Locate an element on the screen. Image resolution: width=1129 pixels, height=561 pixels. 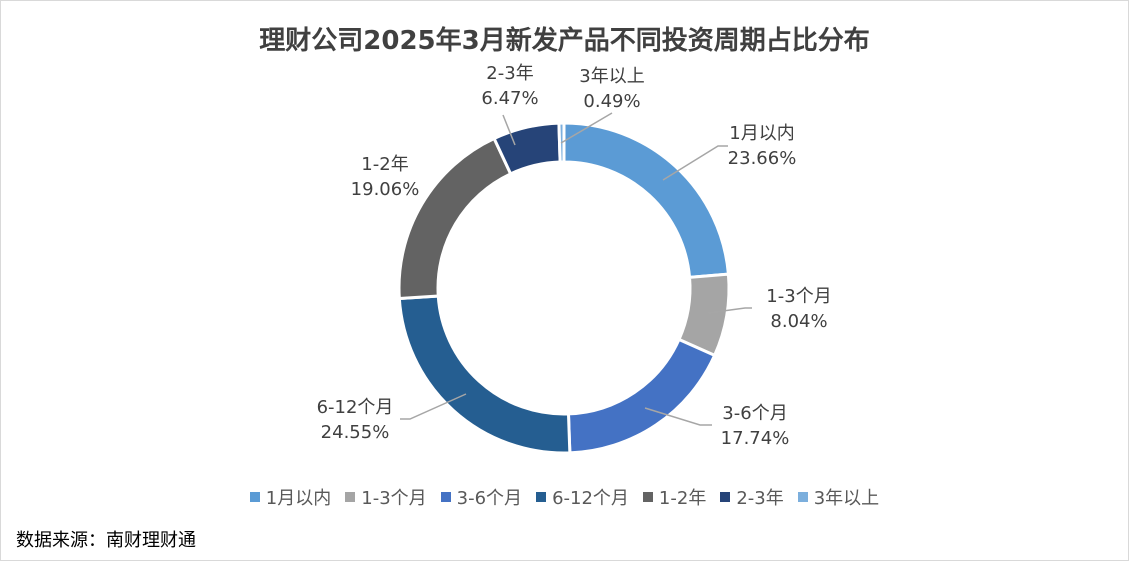
legend-label: 2-3年 is located at coordinates (760, 498).